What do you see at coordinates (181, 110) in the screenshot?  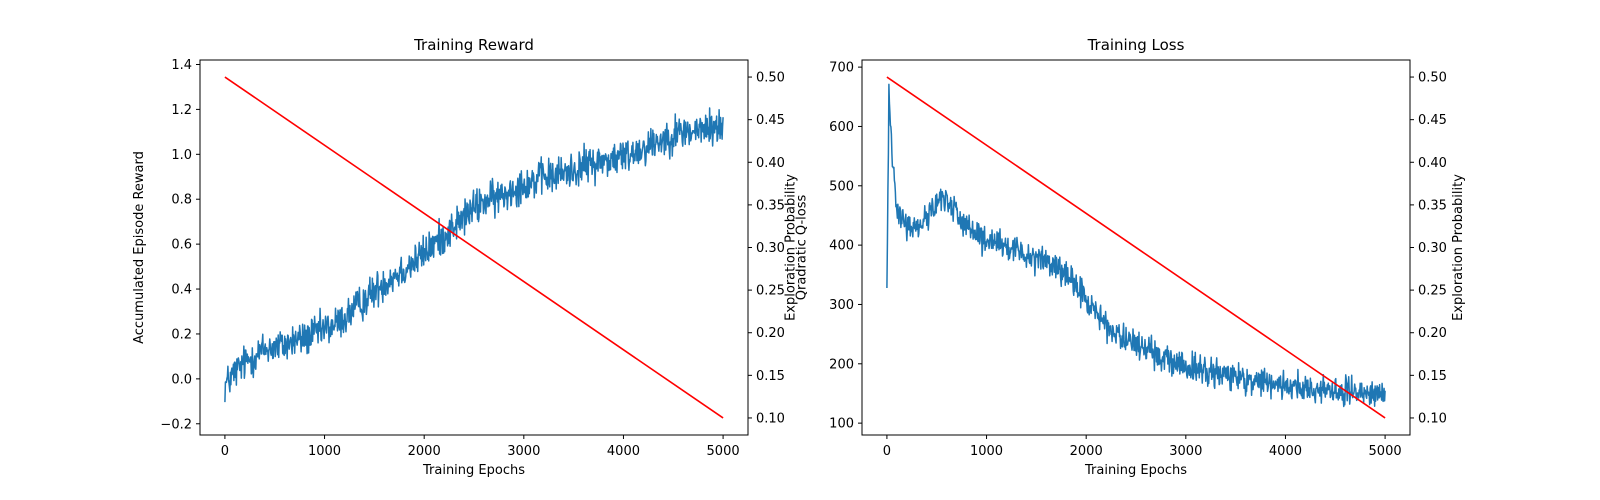 I see `y-tick-label: 1.2` at bounding box center [181, 110].